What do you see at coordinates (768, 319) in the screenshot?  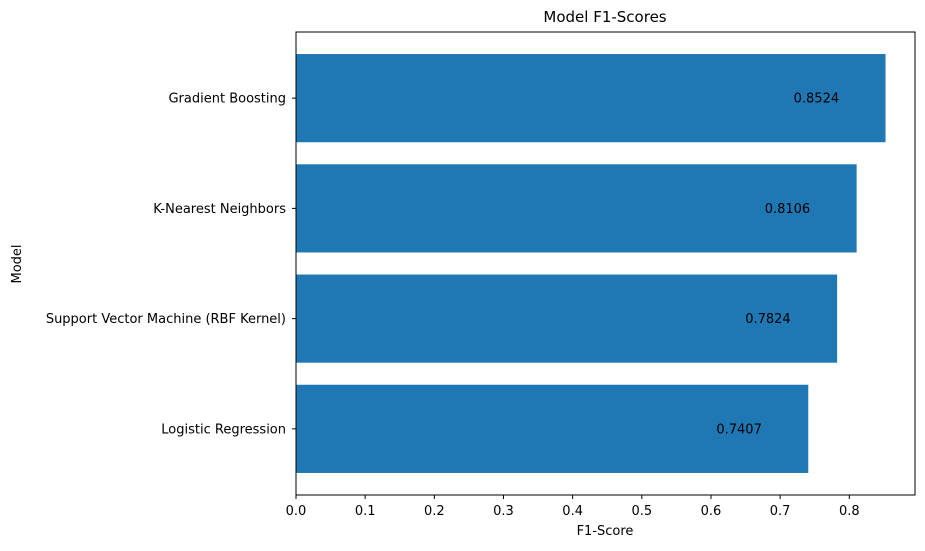 I see `bar-value-label: 0.7824` at bounding box center [768, 319].